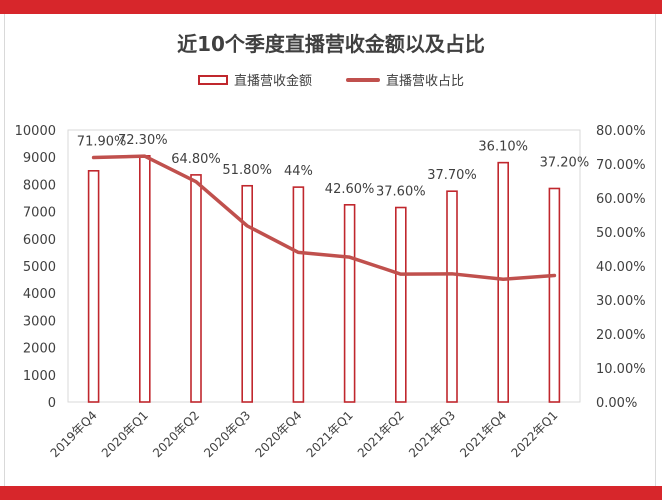 The image size is (662, 500). I want to click on y-right-tick-label: 0.00%, so click(616, 403).